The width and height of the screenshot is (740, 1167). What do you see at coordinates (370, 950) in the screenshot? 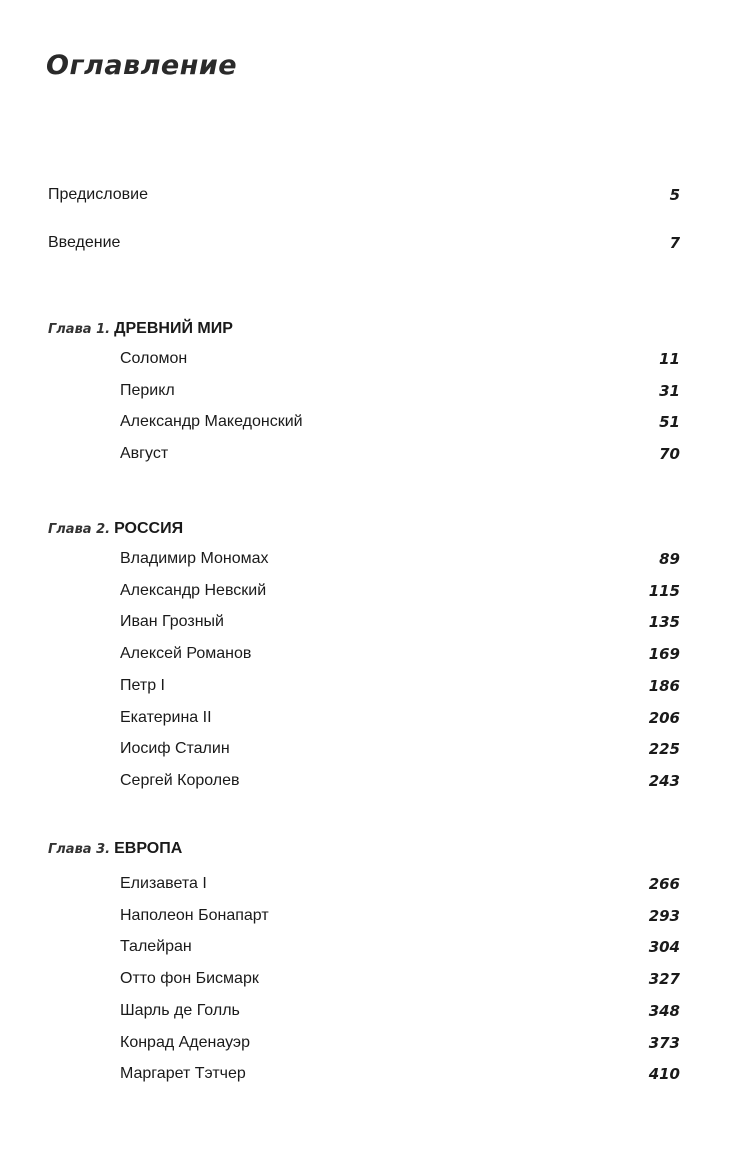
I see `toc-entry: Талейран 304` at bounding box center [370, 950].